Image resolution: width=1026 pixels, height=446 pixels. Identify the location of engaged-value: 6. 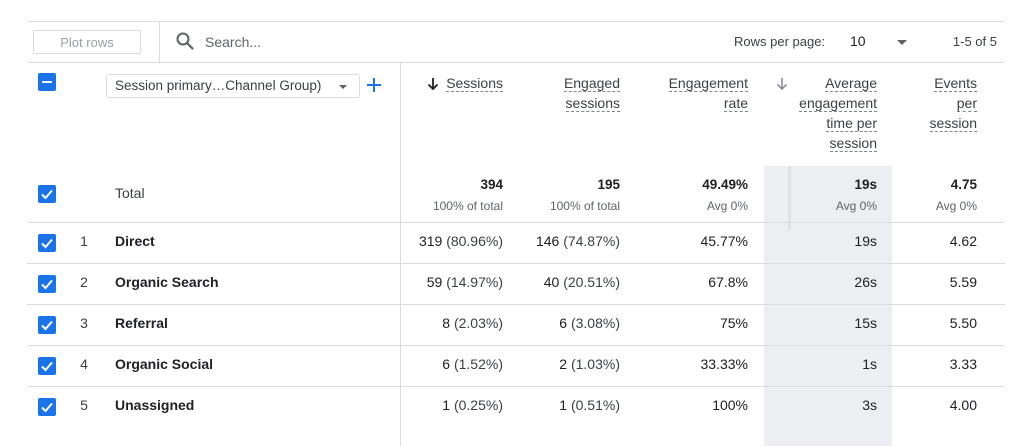
(563, 323).